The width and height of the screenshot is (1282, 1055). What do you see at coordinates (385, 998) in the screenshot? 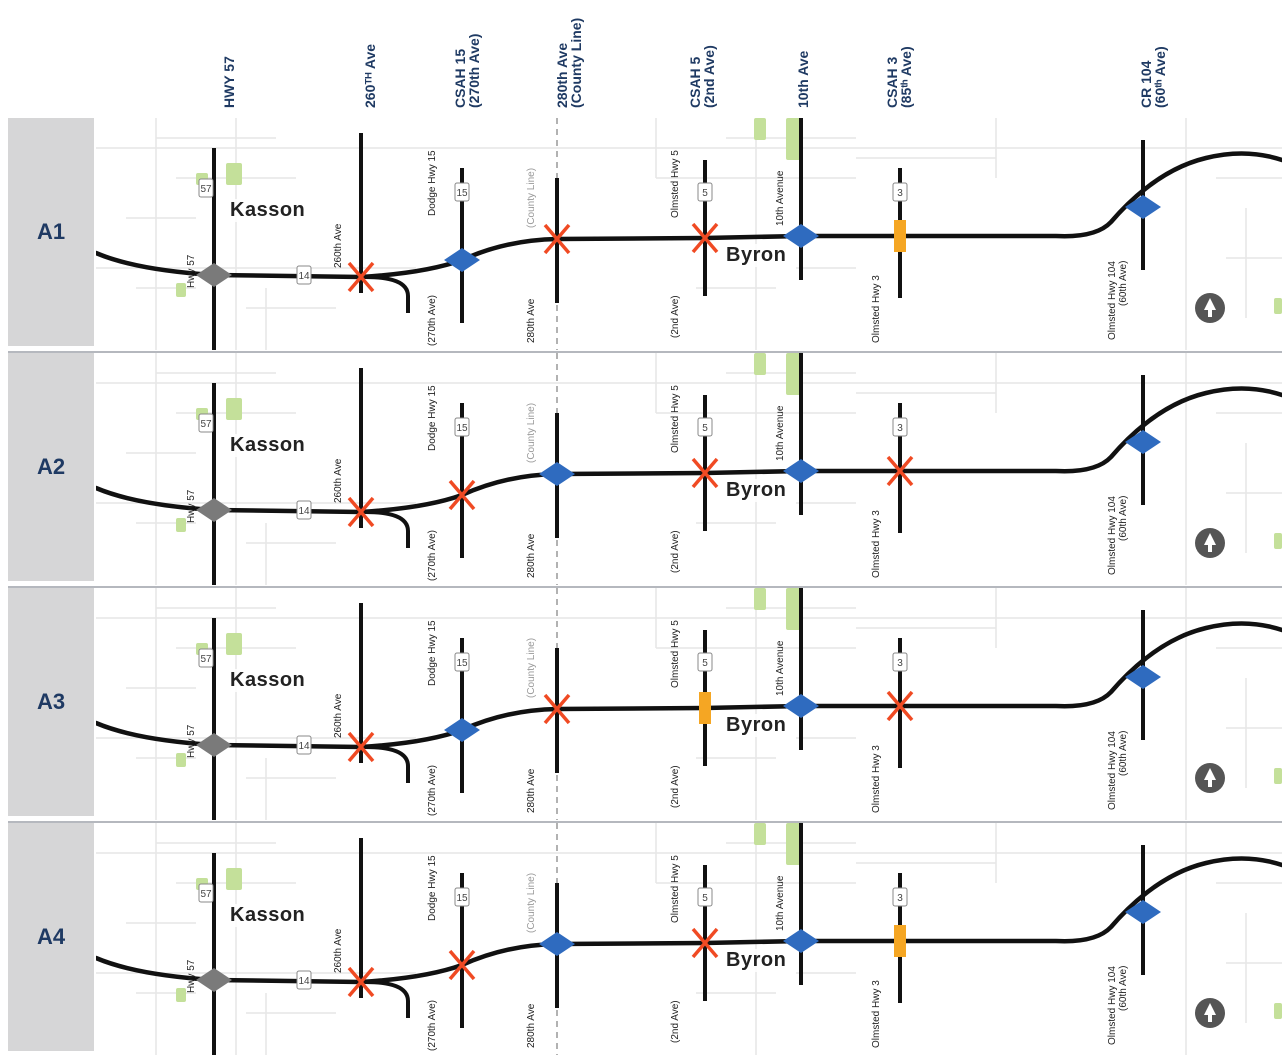
I see `local-road-hook` at bounding box center [385, 998].